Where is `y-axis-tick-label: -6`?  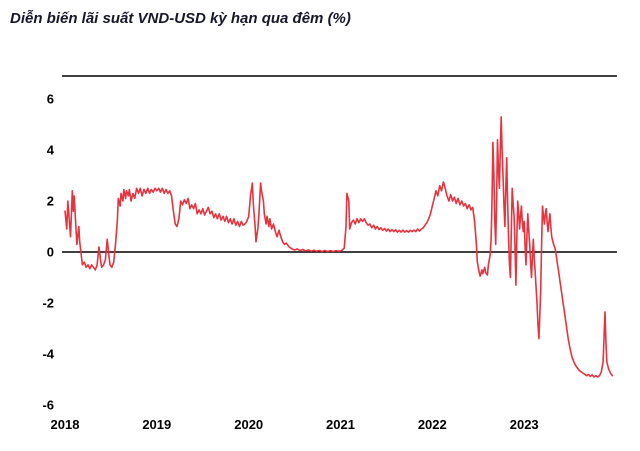 y-axis-tick-label: -6 is located at coordinates (48, 405).